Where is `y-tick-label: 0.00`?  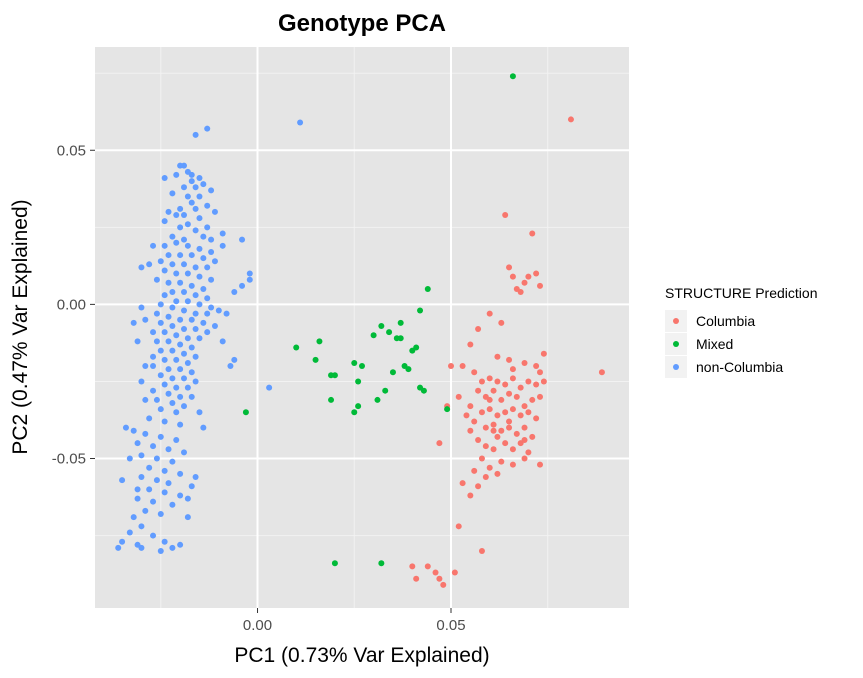
y-tick-label: 0.00 is located at coordinates (71, 304).